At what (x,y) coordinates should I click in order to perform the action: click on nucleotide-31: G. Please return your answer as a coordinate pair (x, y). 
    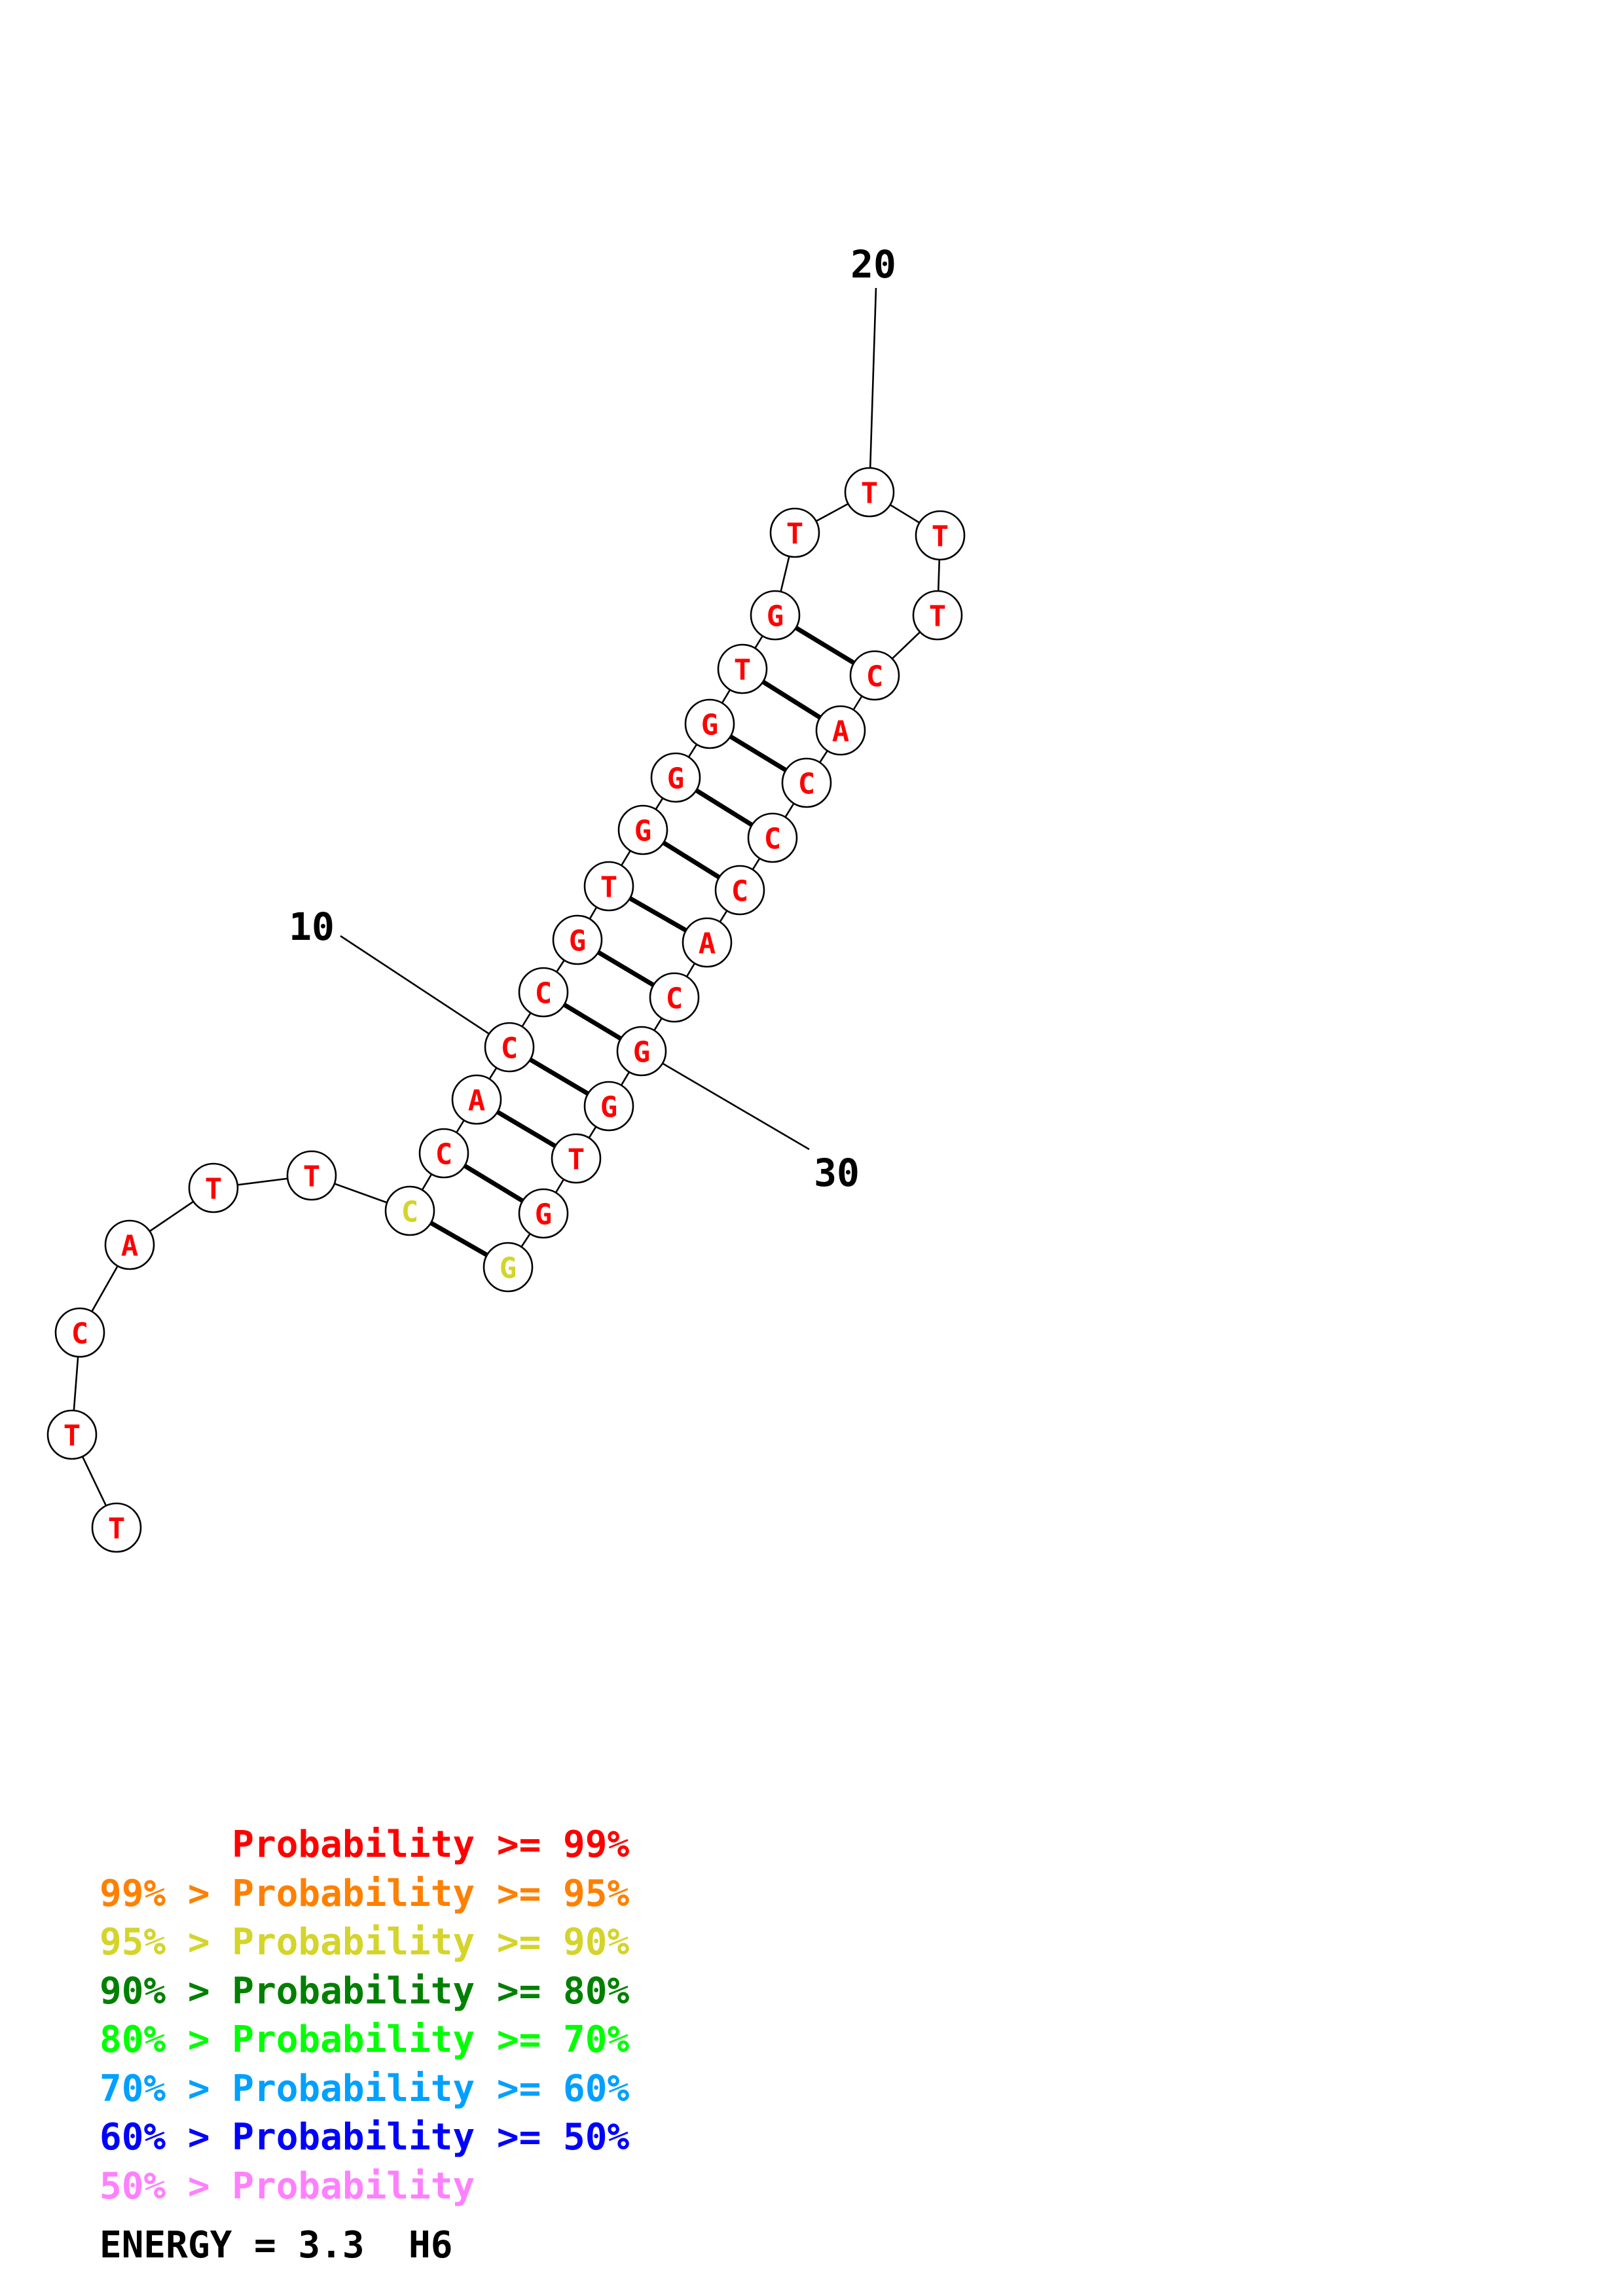
    Looking at the image, I should click on (608, 1106).